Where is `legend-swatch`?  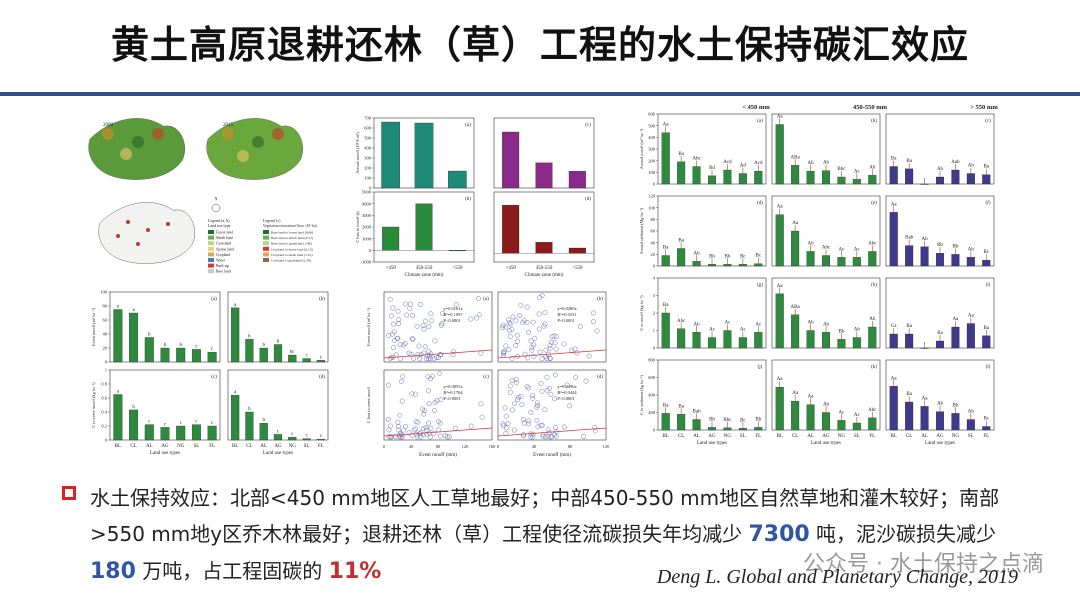
legend-swatch is located at coordinates (211, 243).